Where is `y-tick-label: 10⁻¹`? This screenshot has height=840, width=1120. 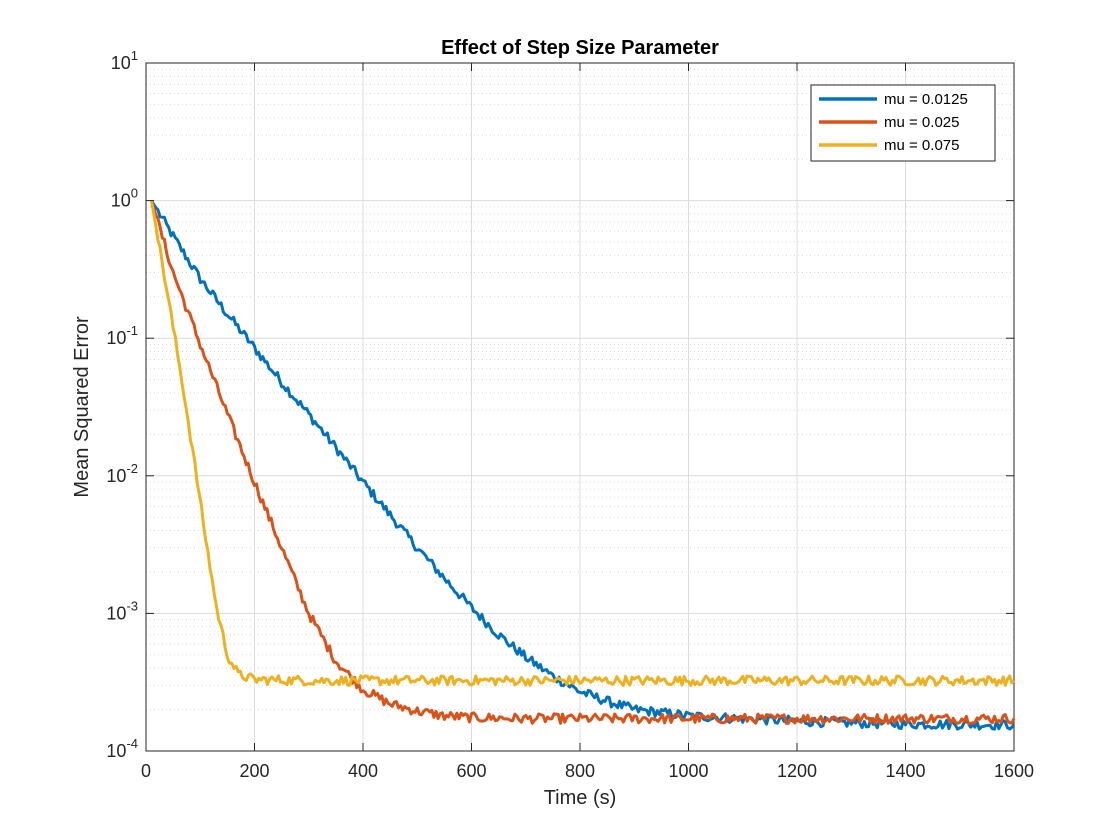 y-tick-label: 10⁻¹ is located at coordinates (122, 335).